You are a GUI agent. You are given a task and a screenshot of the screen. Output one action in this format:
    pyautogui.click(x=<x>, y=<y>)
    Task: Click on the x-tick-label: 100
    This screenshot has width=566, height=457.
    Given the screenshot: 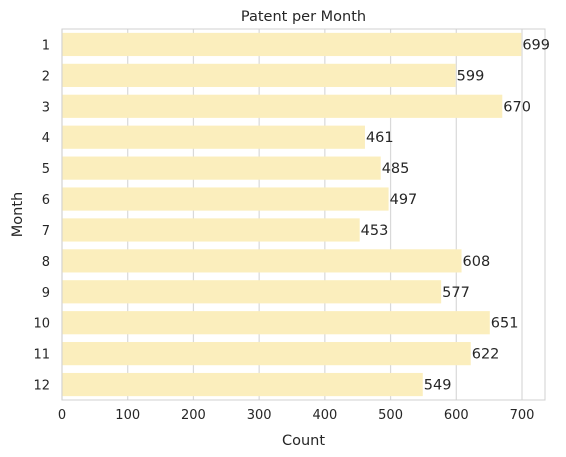 What is the action you would take?
    pyautogui.click(x=127, y=415)
    